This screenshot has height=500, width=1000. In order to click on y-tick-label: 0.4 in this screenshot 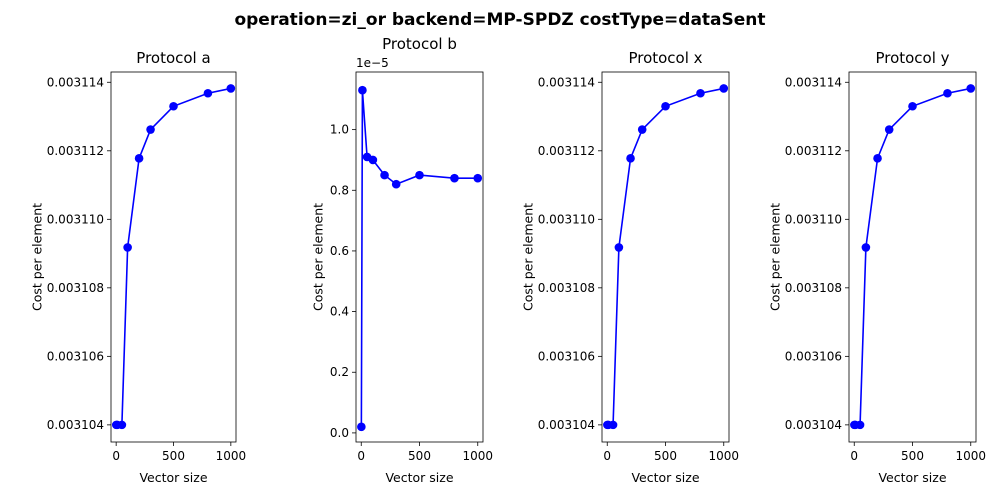, I will do `click(339, 312)`.